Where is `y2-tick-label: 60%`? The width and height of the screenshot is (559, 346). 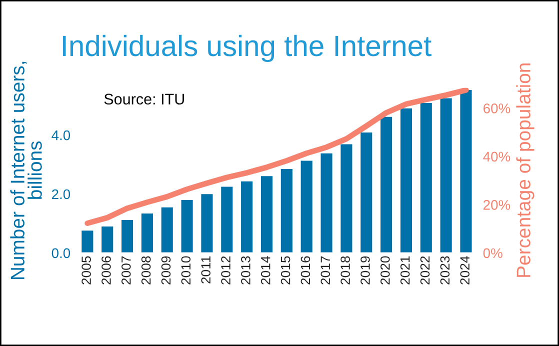
y2-tick-label: 60% is located at coordinates (497, 108).